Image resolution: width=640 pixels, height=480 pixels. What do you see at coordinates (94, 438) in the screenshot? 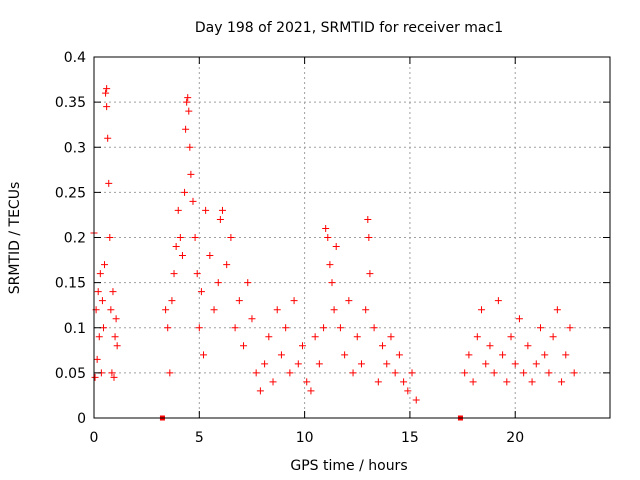
I see `x-tick-label: 0` at bounding box center [94, 438].